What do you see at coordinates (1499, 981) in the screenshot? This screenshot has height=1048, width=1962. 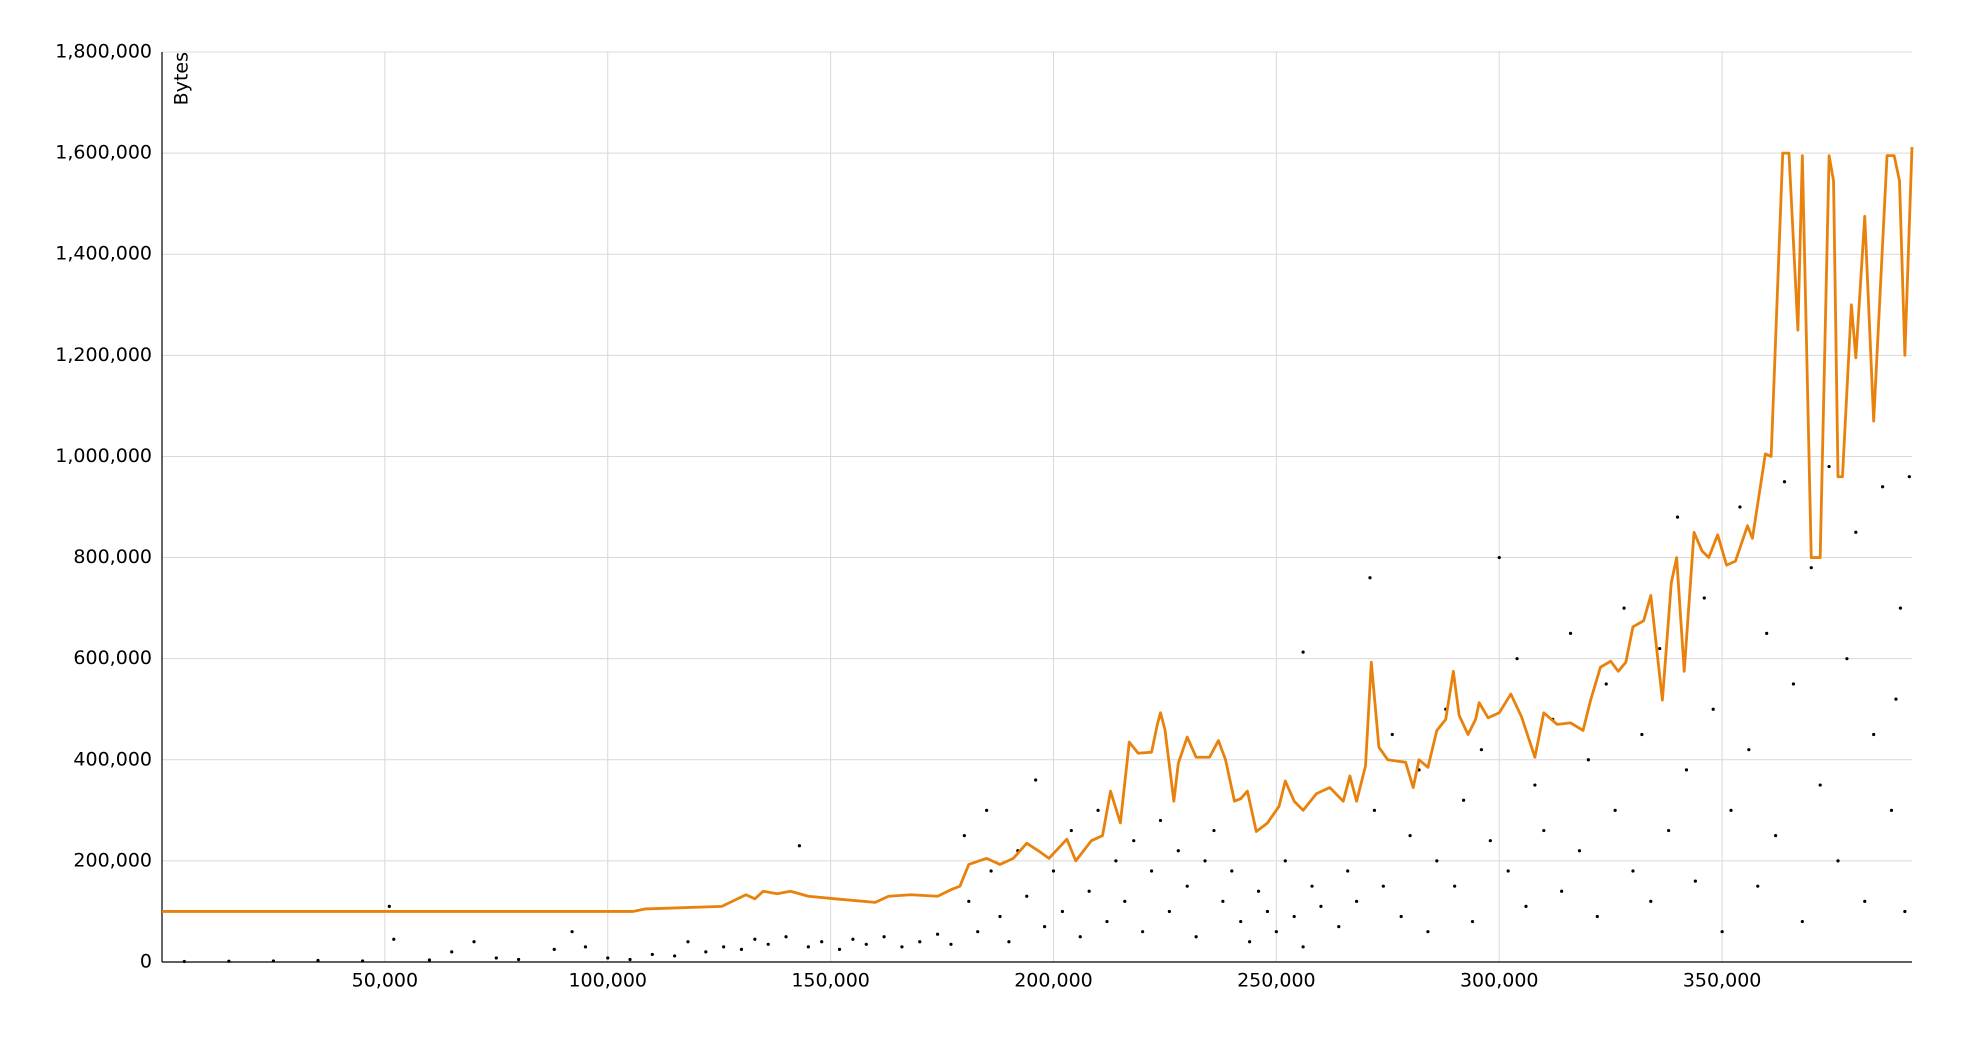 I see `x-tick-label: 300,000` at bounding box center [1499, 981].